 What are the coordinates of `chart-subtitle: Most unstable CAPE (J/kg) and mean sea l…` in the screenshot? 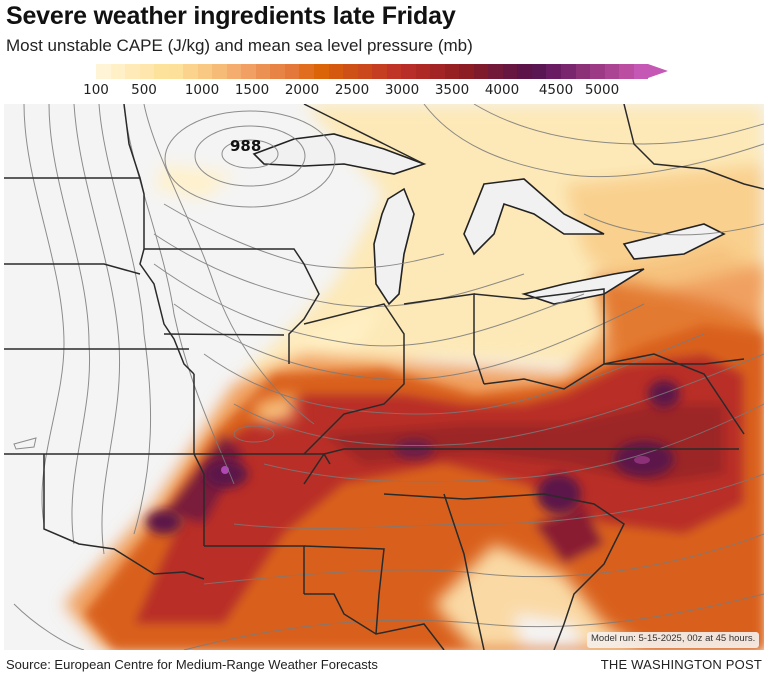 It's located at (239, 45).